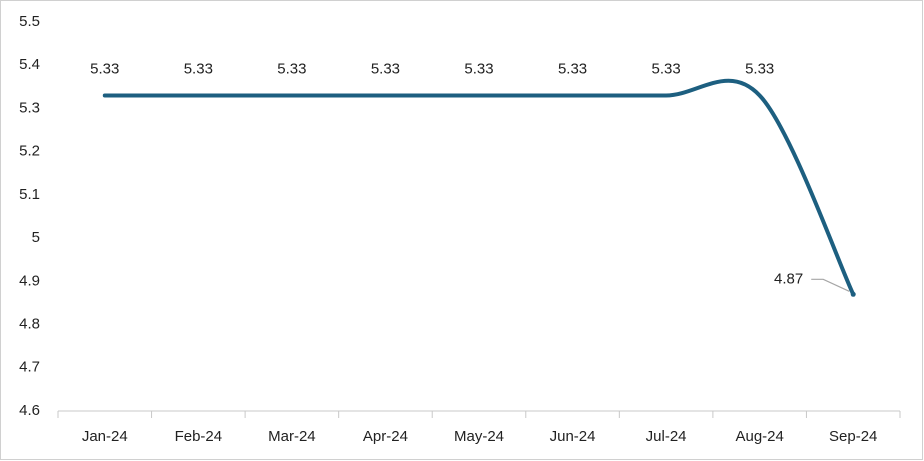  I want to click on x-tick-label: Mar-24, so click(292, 436).